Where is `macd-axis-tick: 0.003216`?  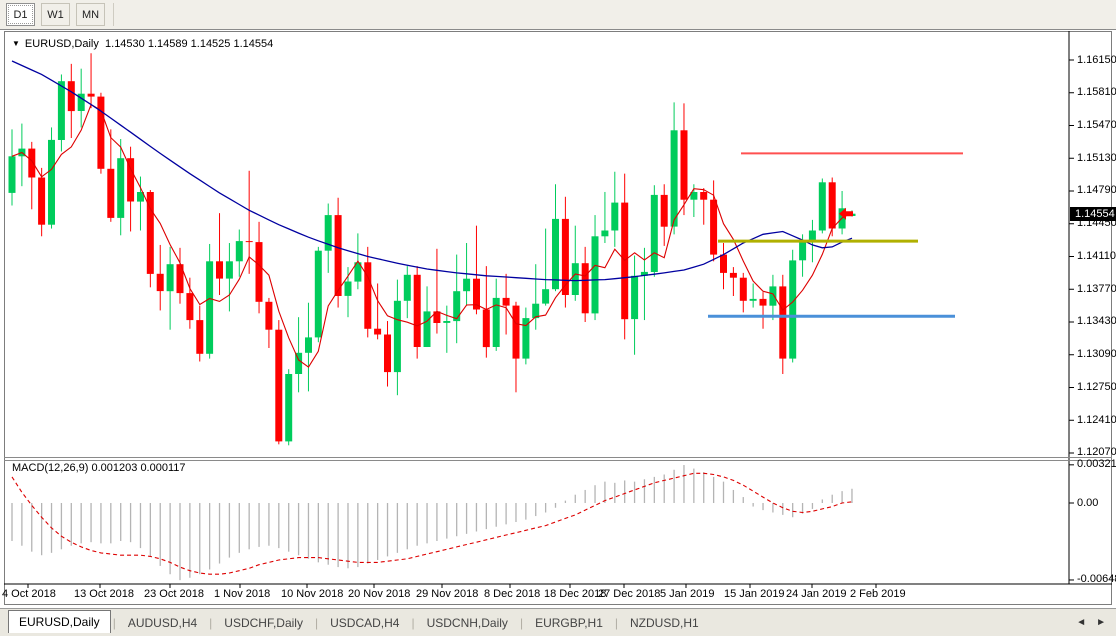 macd-axis-tick: 0.003216 is located at coordinates (1096, 464).